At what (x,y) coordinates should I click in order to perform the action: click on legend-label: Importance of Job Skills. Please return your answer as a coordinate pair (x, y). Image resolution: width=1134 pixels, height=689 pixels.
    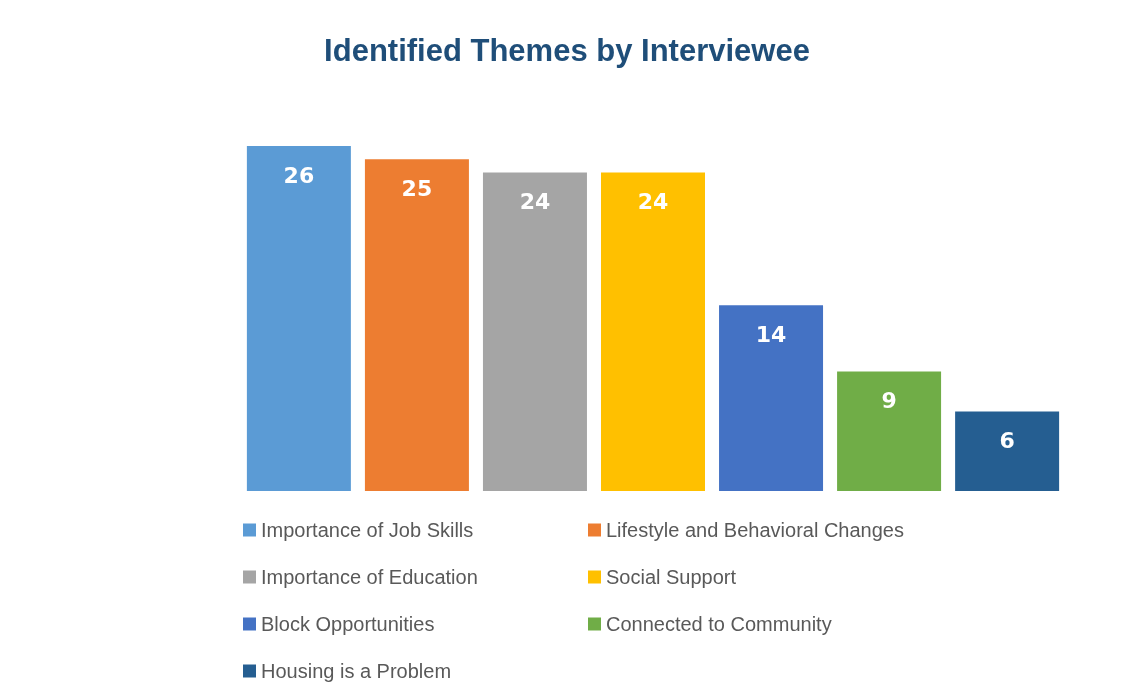
    Looking at the image, I should click on (367, 530).